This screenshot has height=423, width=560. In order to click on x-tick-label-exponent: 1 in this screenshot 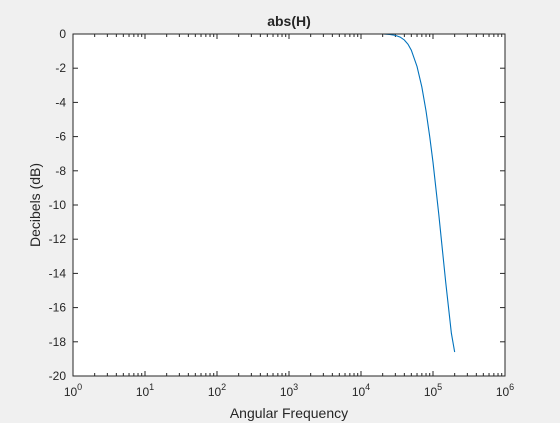, I will do `click(151, 387)`.